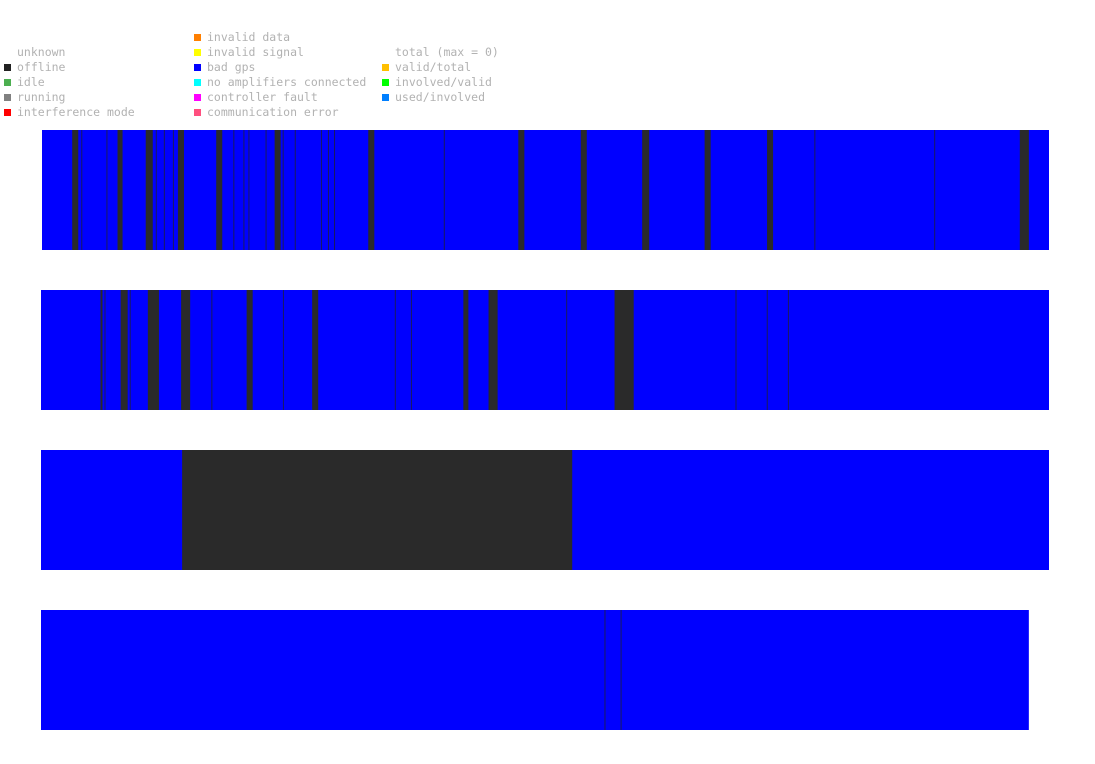 Image resolution: width=1095 pixels, height=764 pixels. What do you see at coordinates (287, 82) in the screenshot?
I see `legend-label: no amplifiers connected` at bounding box center [287, 82].